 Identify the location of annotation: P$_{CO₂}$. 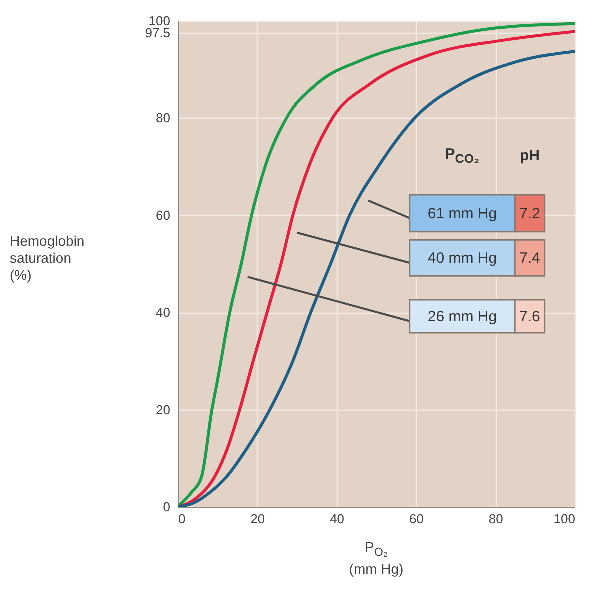
(462, 156).